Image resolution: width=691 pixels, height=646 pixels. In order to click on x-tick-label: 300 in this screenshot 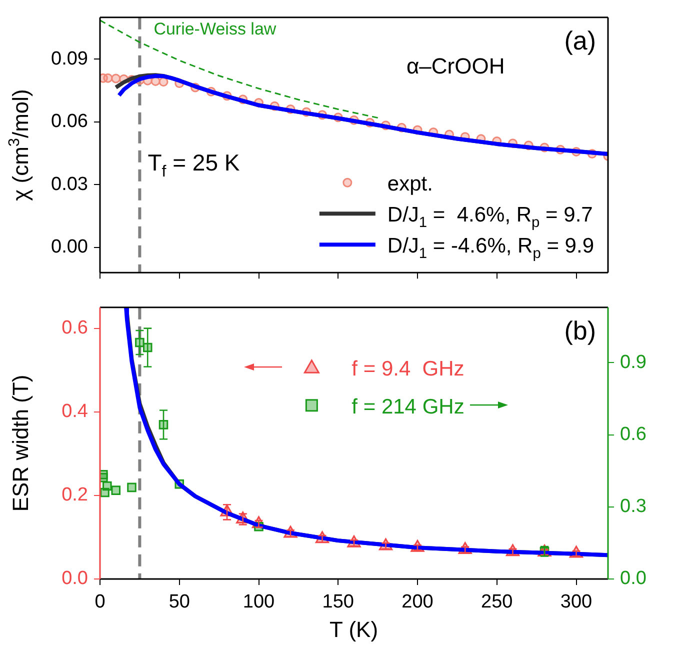, I will do `click(576, 602)`.